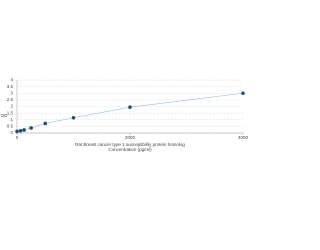 The height and width of the screenshot is (250, 320). What do you see at coordinates (11, 119) in the screenshot?
I see `y-tick-label: 1` at bounding box center [11, 119].